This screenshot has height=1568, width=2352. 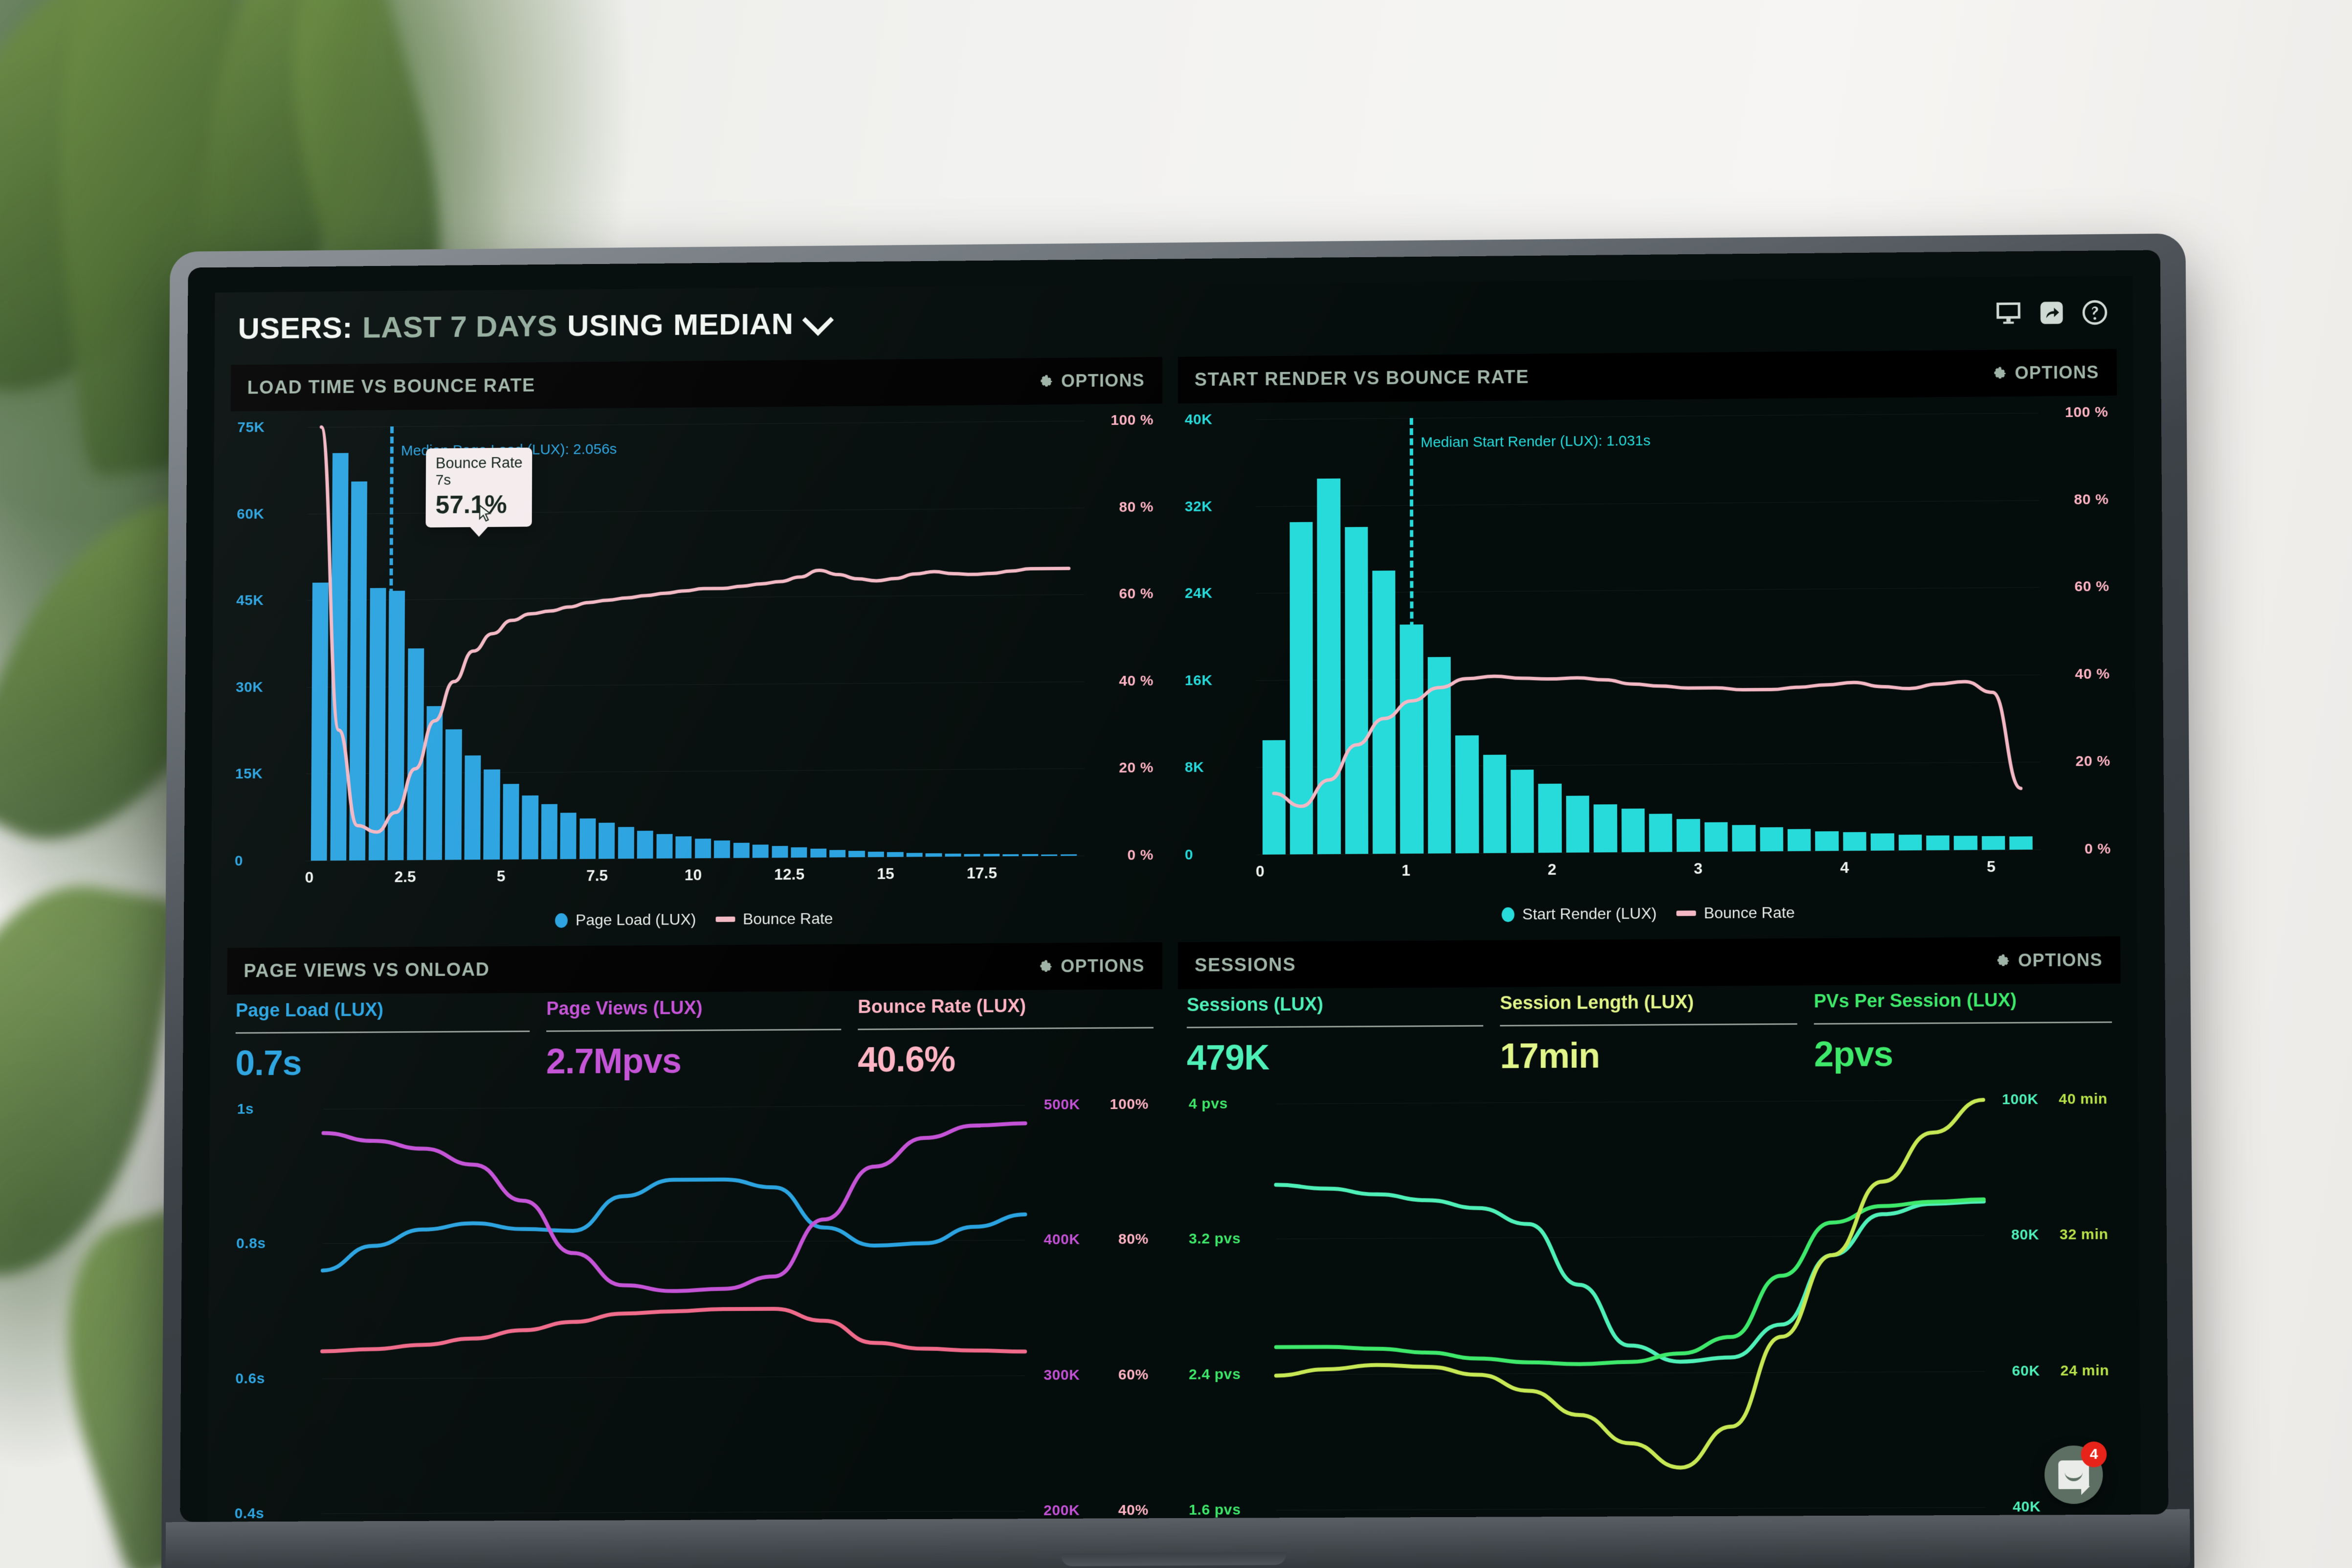 I want to click on tooltip-subtitle: 7s, so click(x=443, y=480).